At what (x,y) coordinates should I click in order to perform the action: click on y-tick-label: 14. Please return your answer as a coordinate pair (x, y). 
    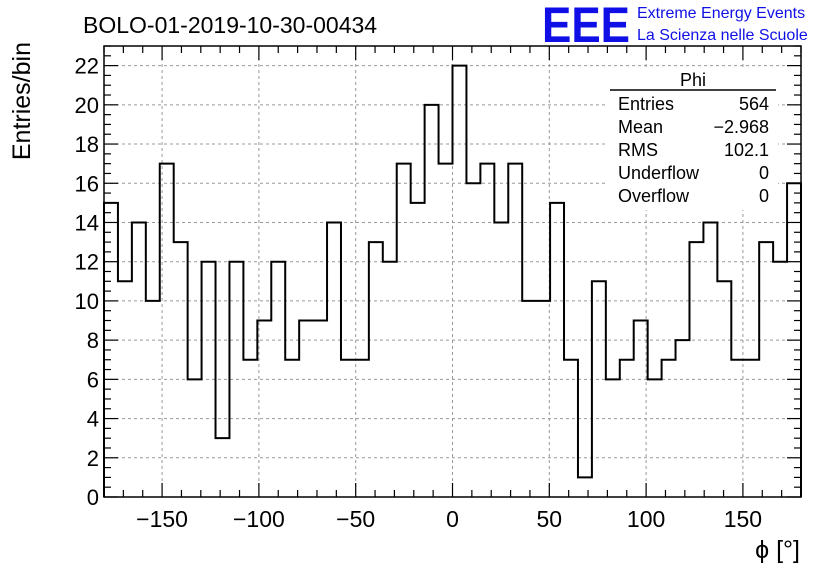
    Looking at the image, I should click on (87, 222).